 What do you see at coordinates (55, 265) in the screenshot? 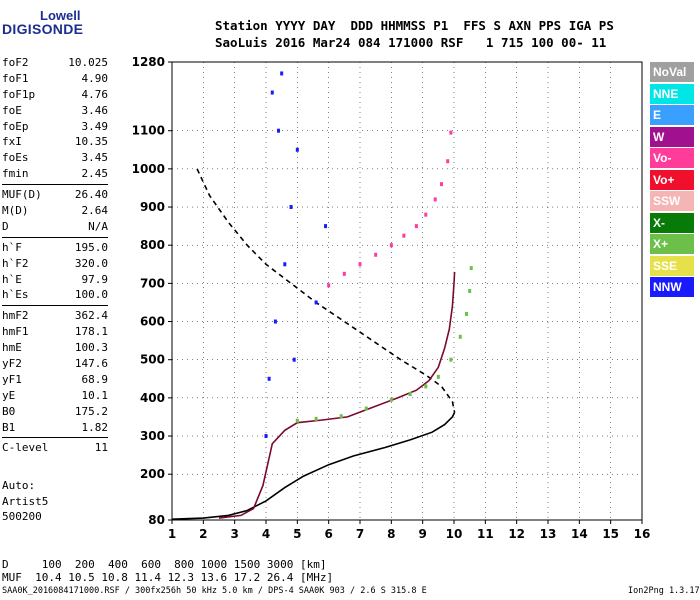
I see `param-row: h`F2 320.0` at bounding box center [55, 265].